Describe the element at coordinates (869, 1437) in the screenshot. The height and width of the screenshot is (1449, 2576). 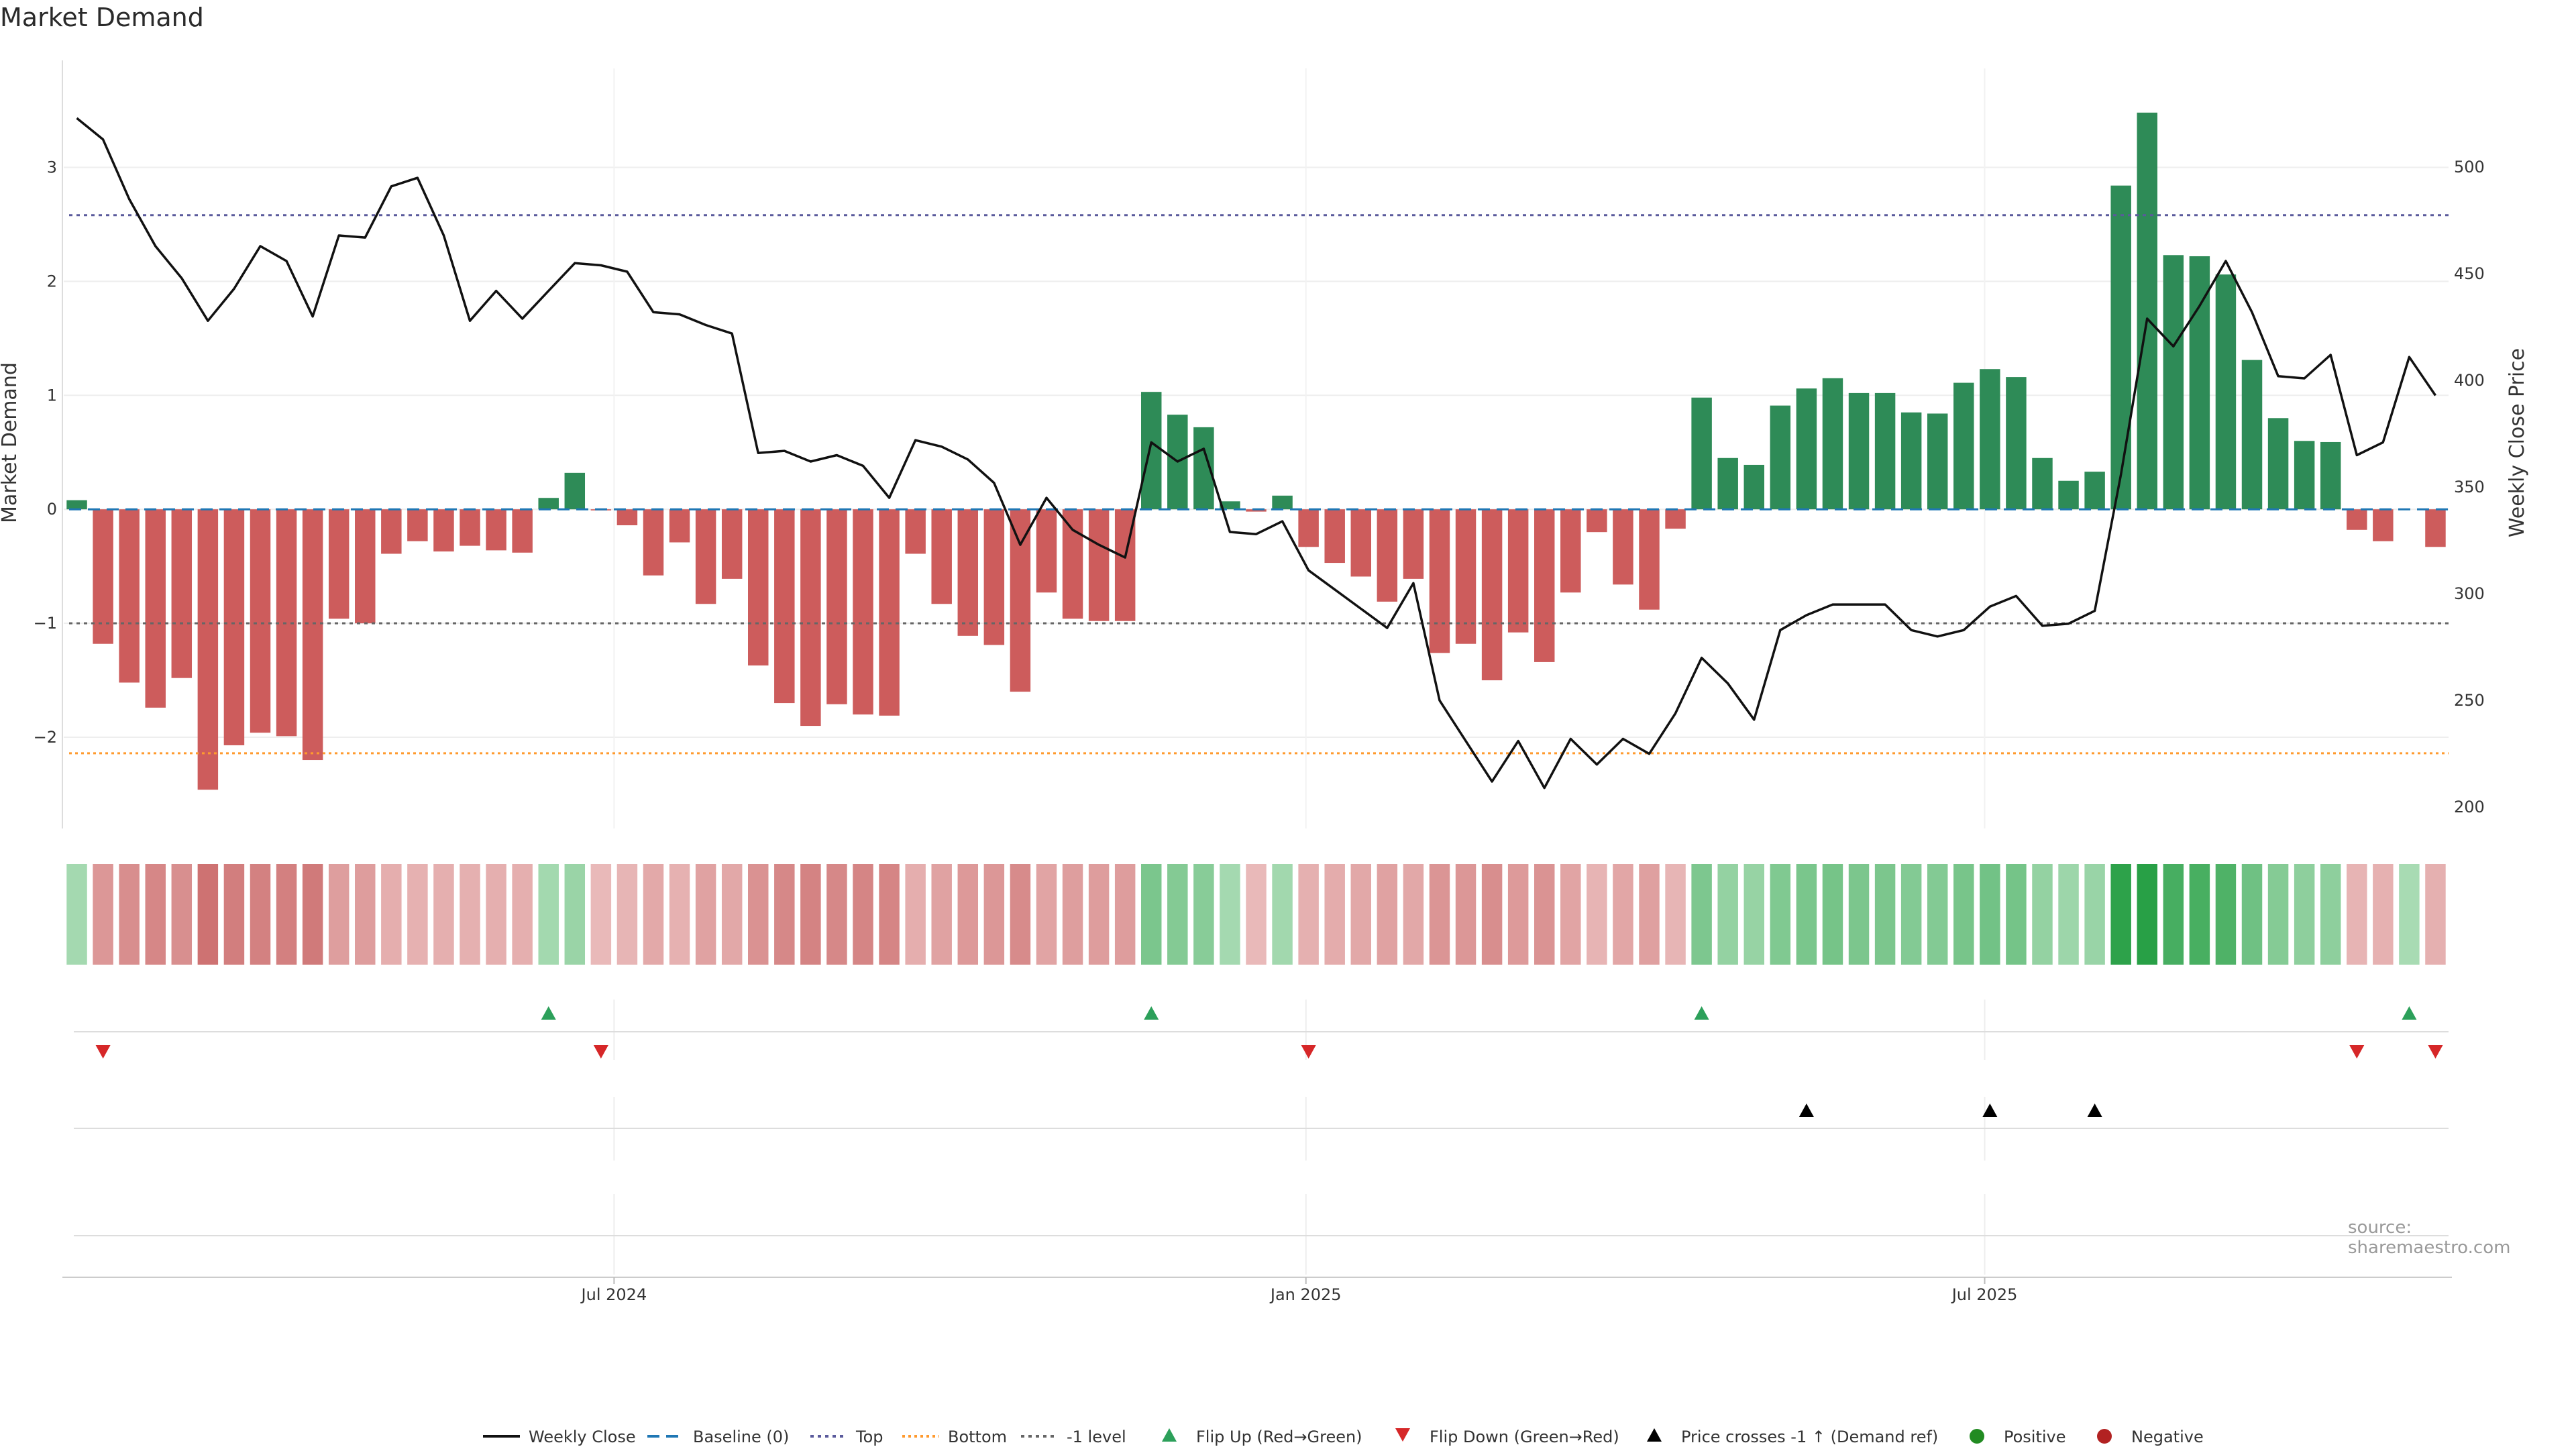
I see `legend-label: Top` at that location.